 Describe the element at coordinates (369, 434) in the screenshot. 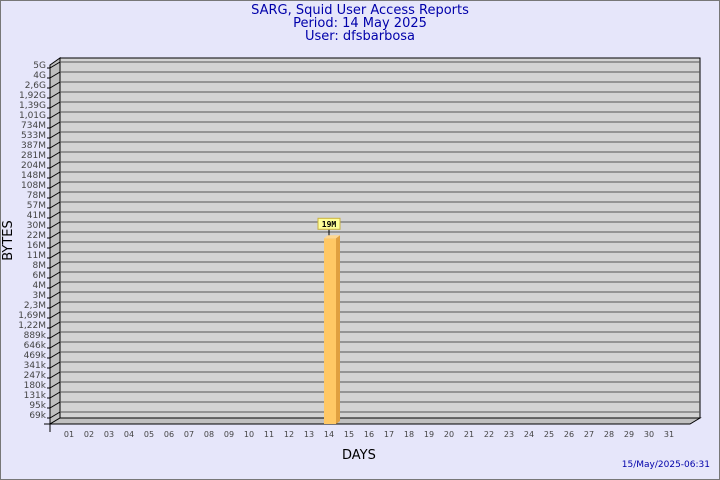

I see `x-tick-label: 16` at that location.